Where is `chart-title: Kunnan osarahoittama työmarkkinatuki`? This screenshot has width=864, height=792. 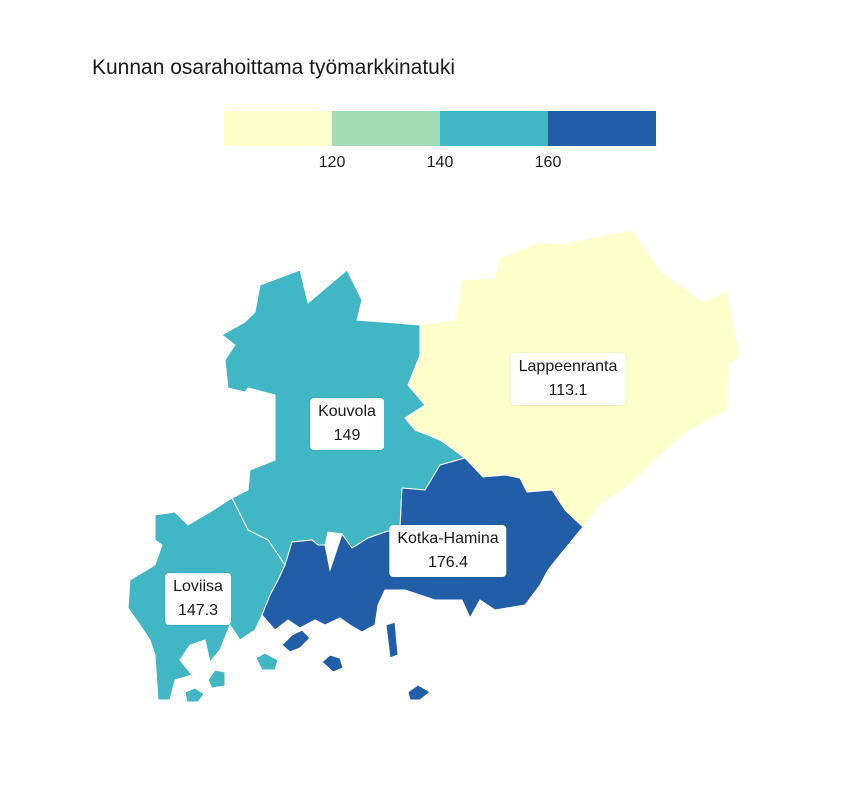 chart-title: Kunnan osarahoittama työmarkkinatuki is located at coordinates (274, 67).